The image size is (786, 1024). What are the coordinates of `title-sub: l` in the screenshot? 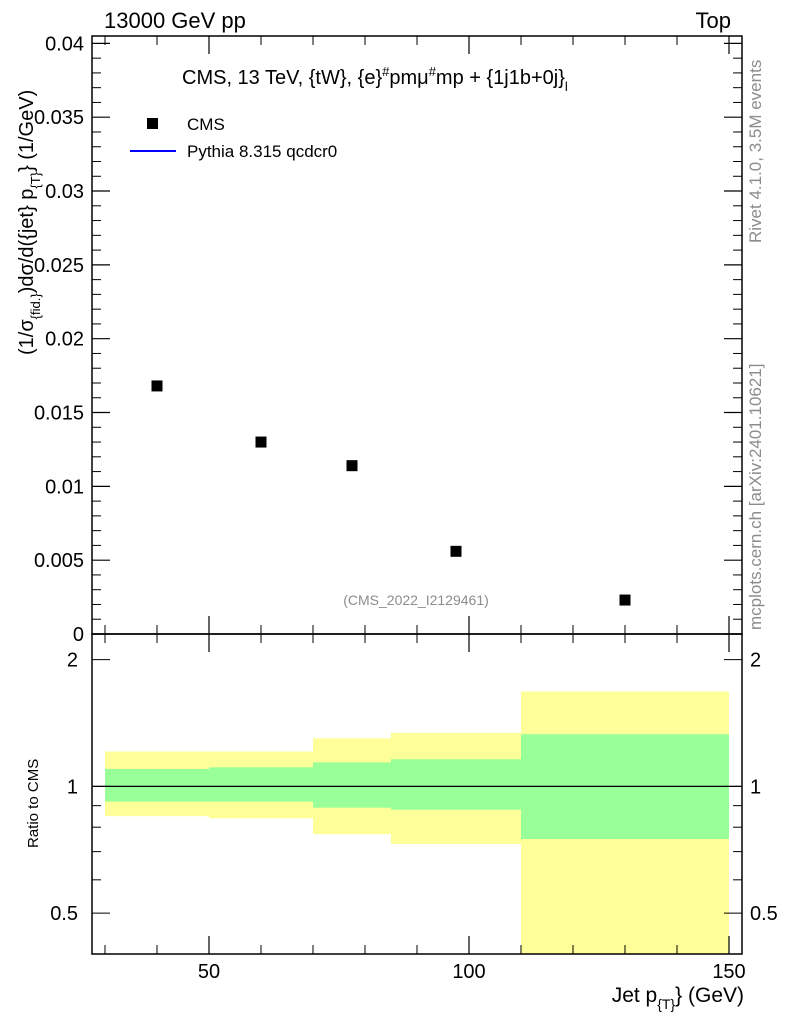 It's located at (566, 86).